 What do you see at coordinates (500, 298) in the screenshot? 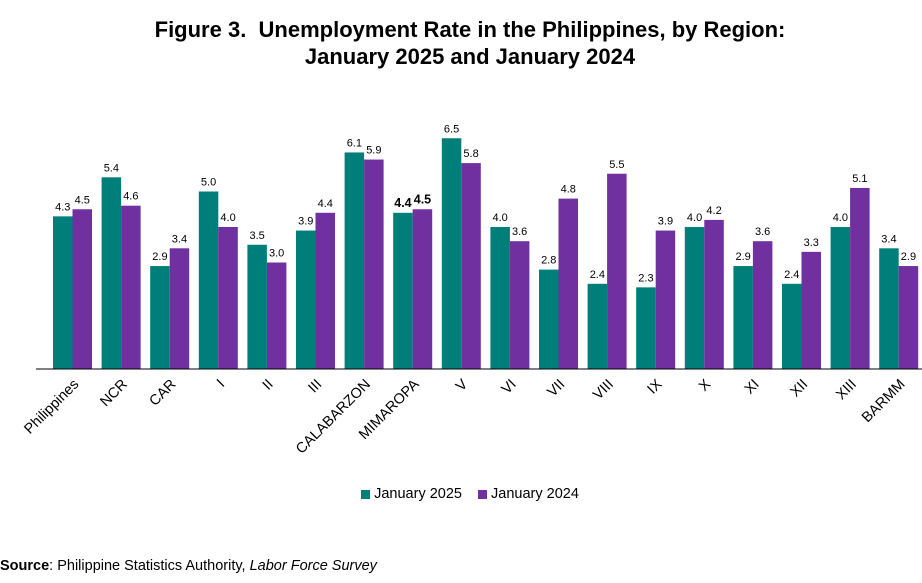
I see `bar-vi-january-2025` at bounding box center [500, 298].